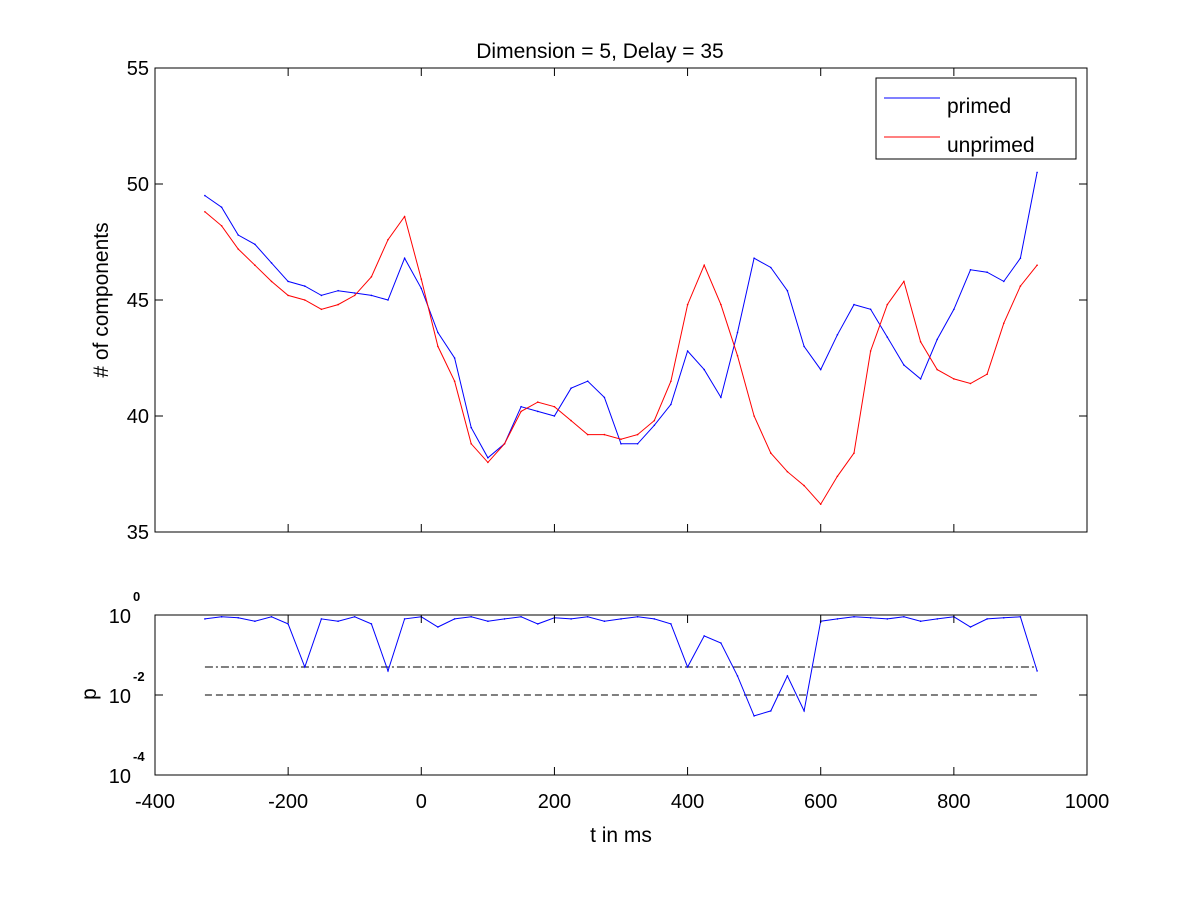 The height and width of the screenshot is (901, 1200). Describe the element at coordinates (138, 533) in the screenshot. I see `y-tick-label: 35` at that location.